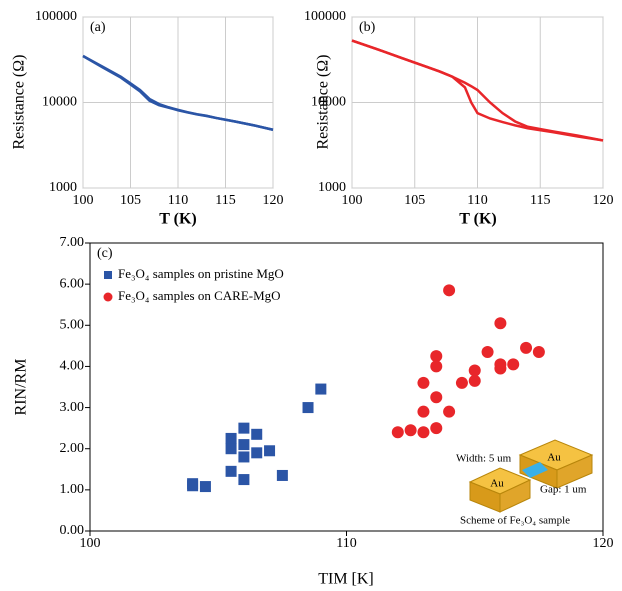 This screenshot has width=622, height=591. I want to click on y-tick-label: 6.00, so click(72, 283).